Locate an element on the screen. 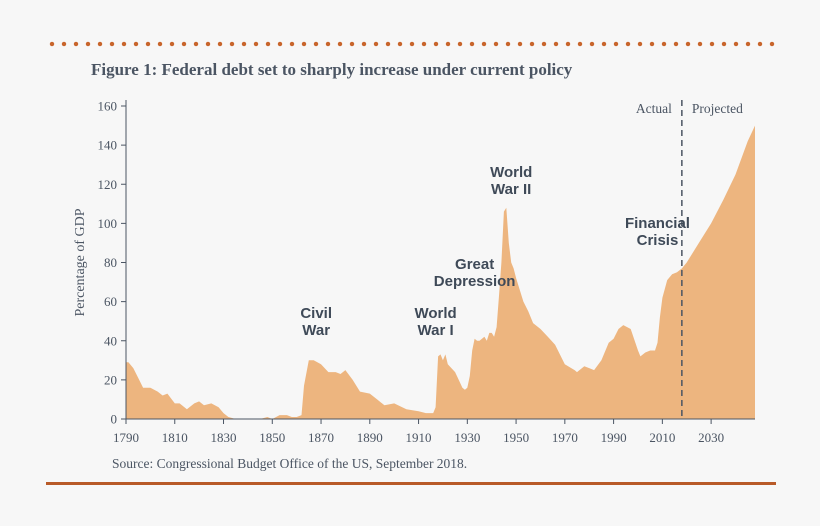  x-tick-label: 2030 is located at coordinates (711, 437).